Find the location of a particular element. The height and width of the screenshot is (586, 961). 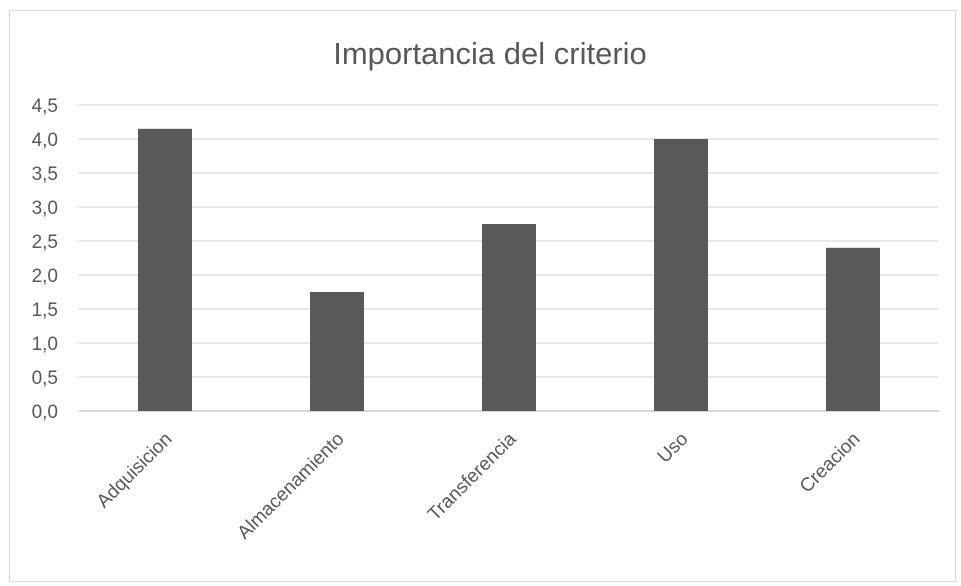

y-tick-label: 2,0 is located at coordinates (45, 276).